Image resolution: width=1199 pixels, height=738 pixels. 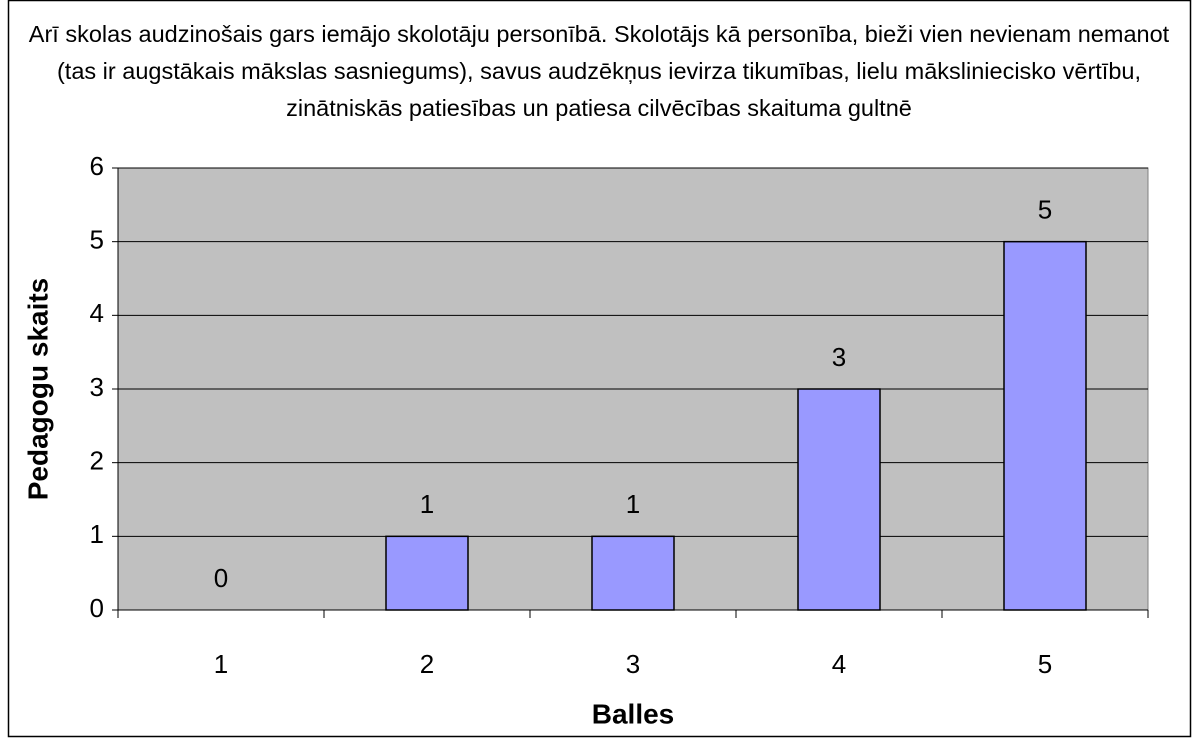 I want to click on x-axis-label: Balles, so click(x=633, y=713).